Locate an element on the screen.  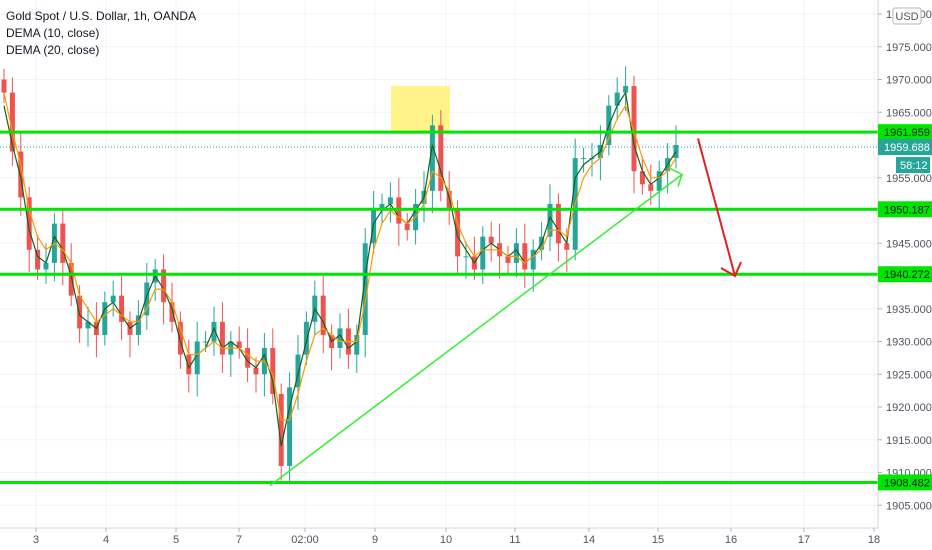
last-price-tag is located at coordinates (905, 147).